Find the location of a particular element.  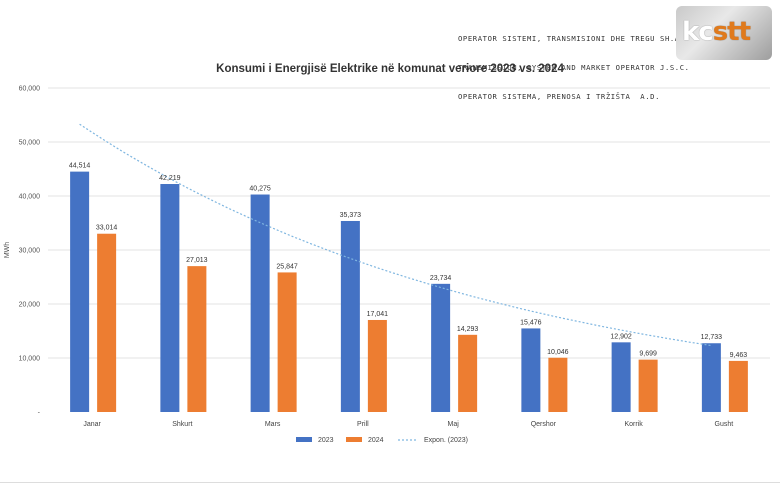

y-tick-label: 30,000 is located at coordinates (30, 251).